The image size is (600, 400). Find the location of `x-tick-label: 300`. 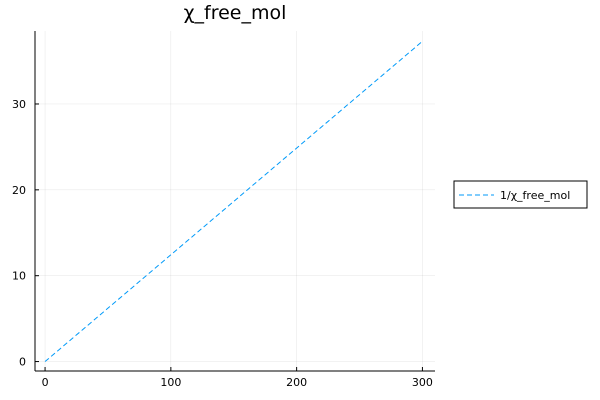

x-tick-label: 300 is located at coordinates (422, 382).